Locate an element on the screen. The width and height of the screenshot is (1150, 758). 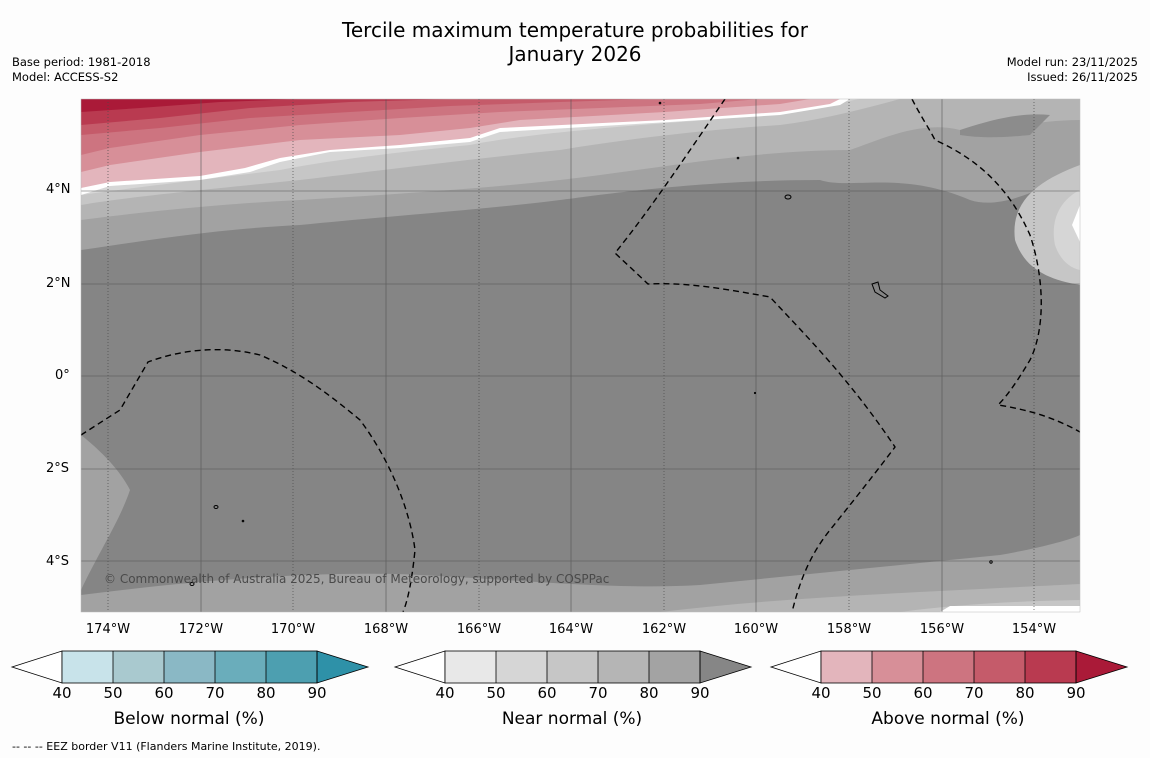
cb-below-tick: 90 is located at coordinates (317, 693).